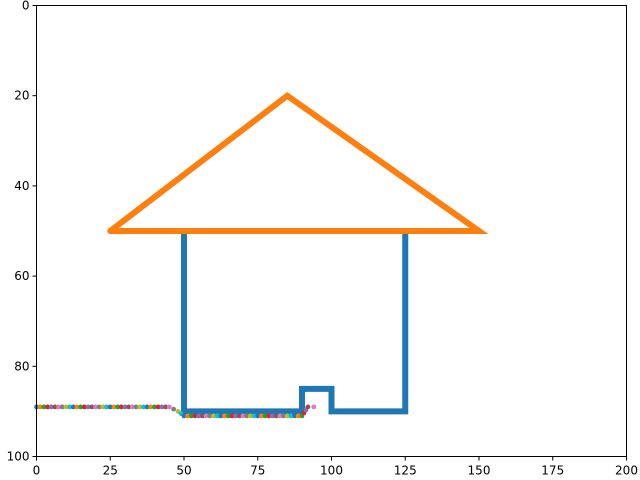 Image resolution: width=640 pixels, height=480 pixels. I want to click on y-tick-label: 0, so click(26, 6).